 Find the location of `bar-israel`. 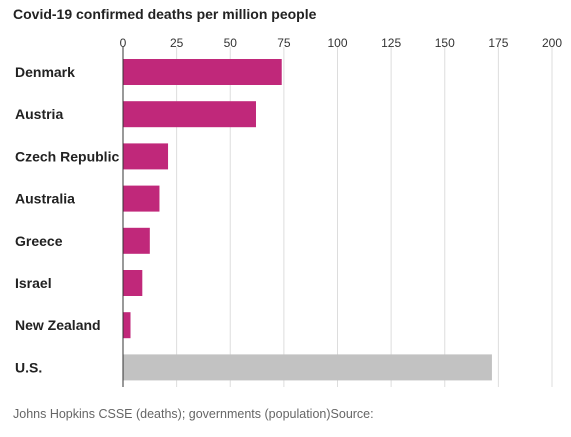

bar-israel is located at coordinates (133, 283).